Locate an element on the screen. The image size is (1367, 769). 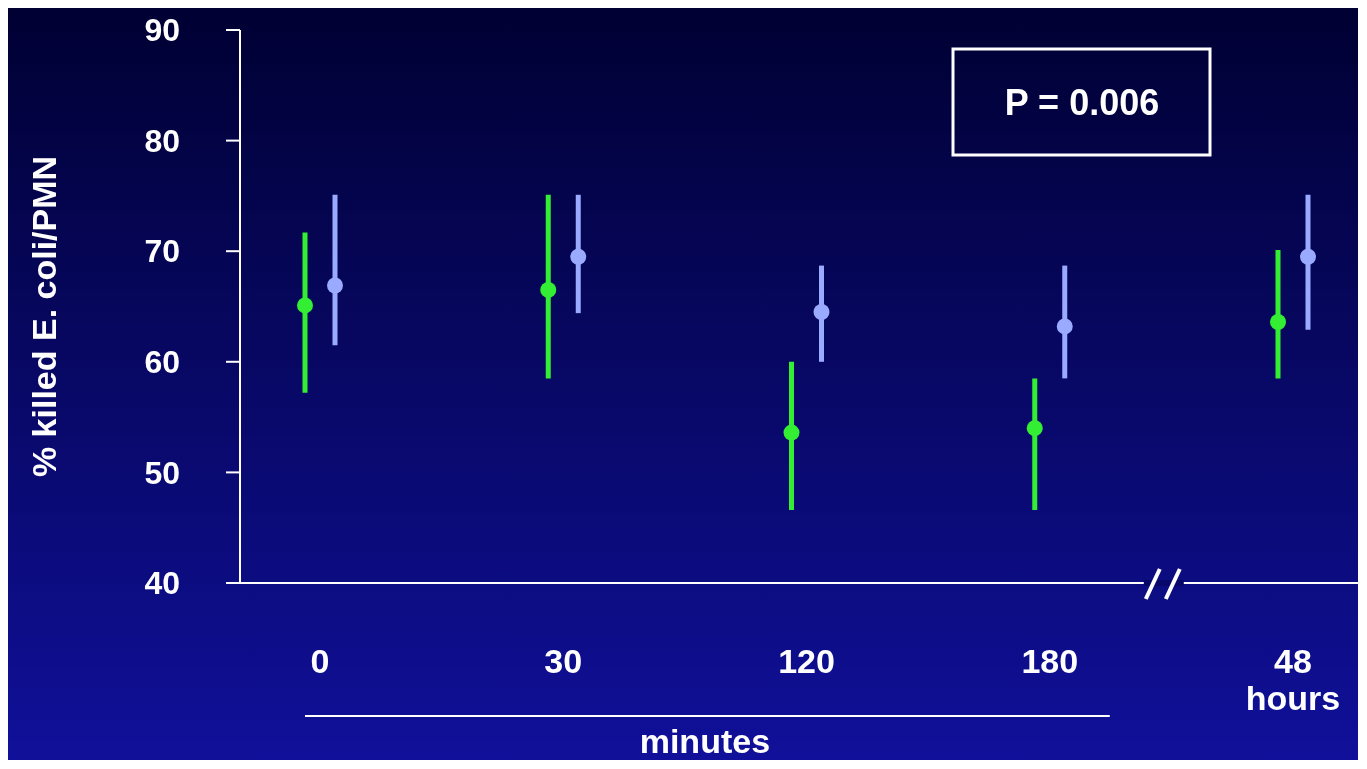
x-tick-label: 180 is located at coordinates (1050, 661).